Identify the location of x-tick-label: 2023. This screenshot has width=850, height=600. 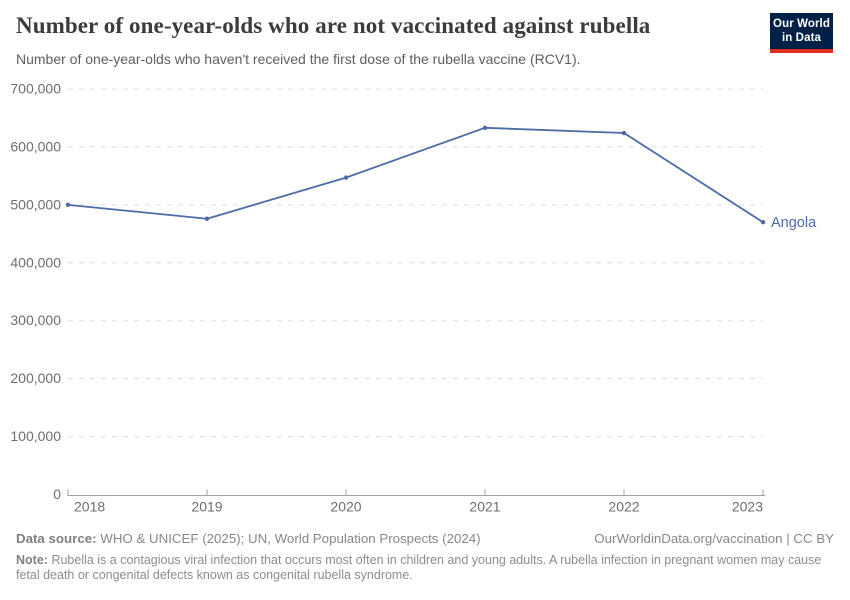
(747, 507).